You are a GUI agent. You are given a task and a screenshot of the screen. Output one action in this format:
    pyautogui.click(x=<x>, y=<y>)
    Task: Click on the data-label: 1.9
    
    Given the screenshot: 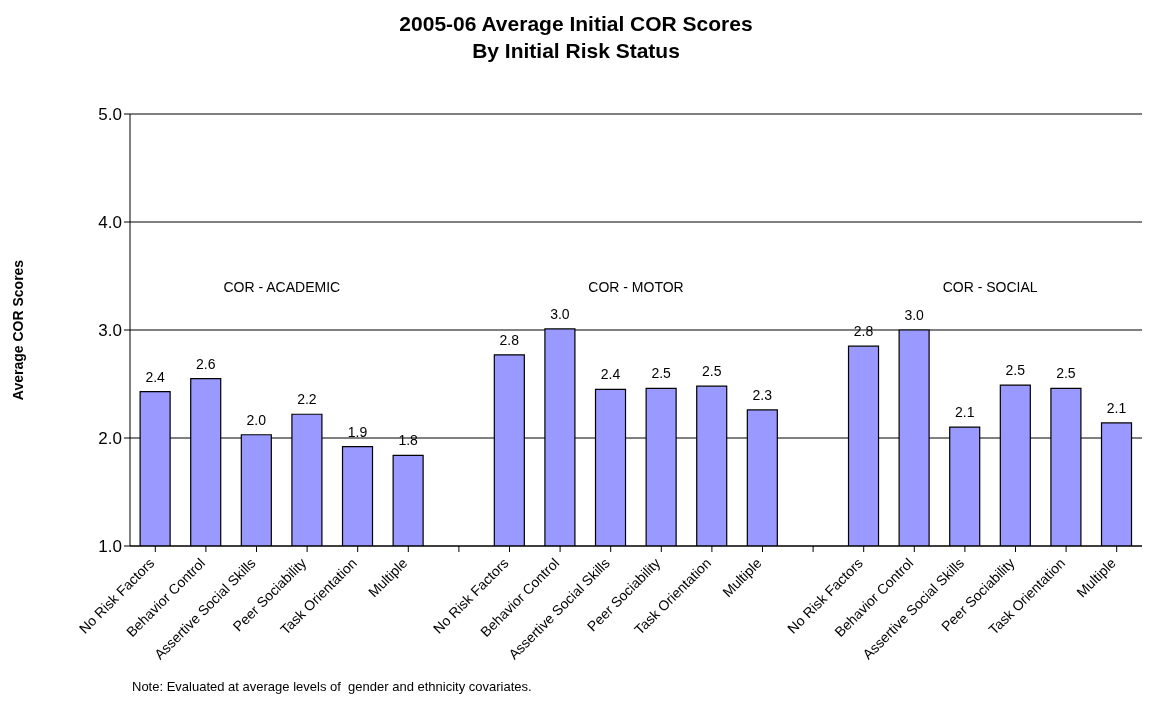 What is the action you would take?
    pyautogui.click(x=357, y=431)
    